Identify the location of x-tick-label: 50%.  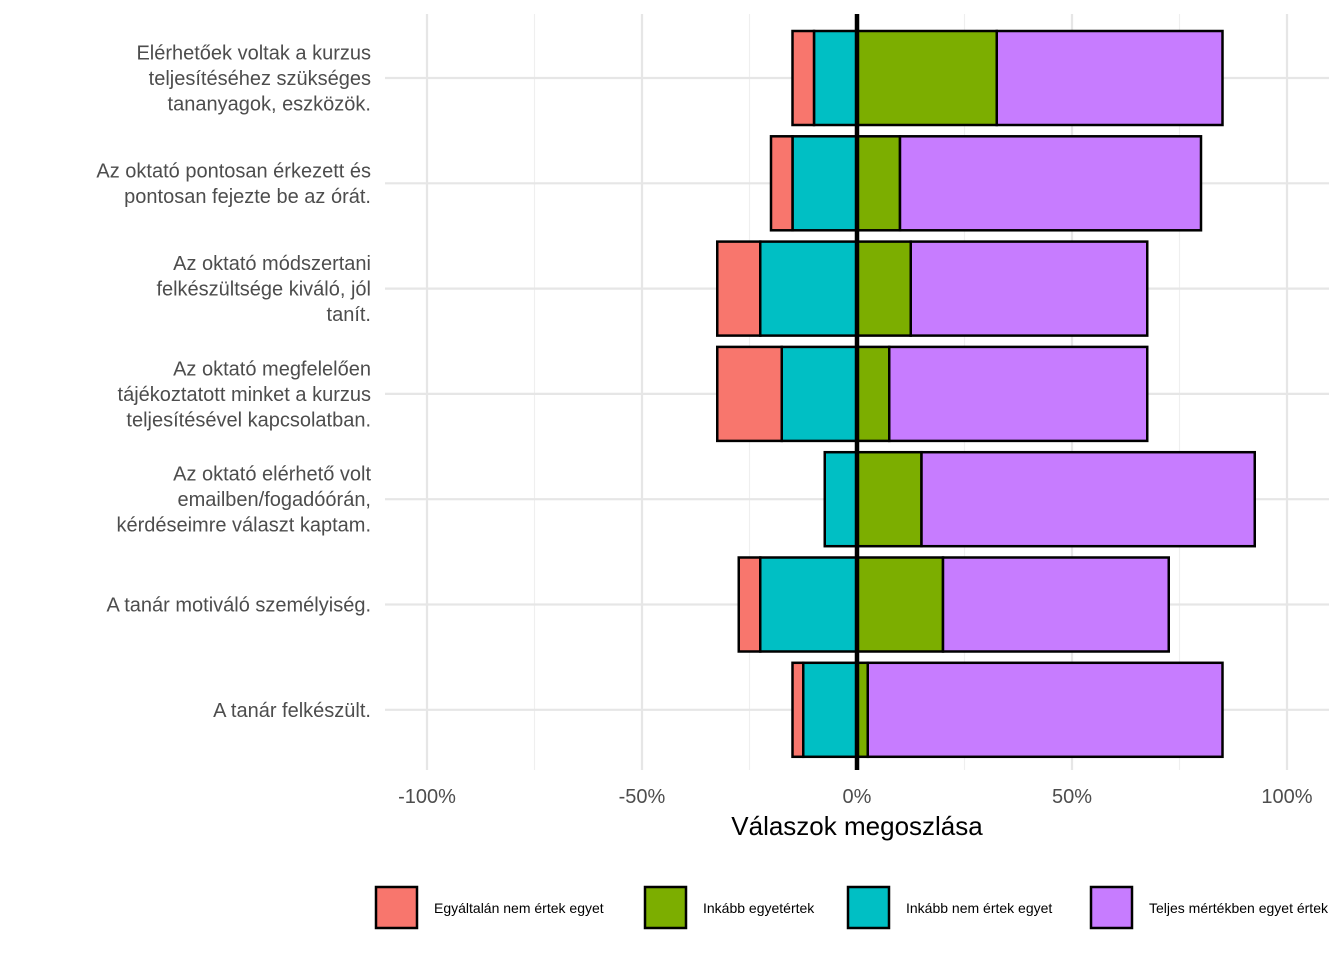
(1072, 797).